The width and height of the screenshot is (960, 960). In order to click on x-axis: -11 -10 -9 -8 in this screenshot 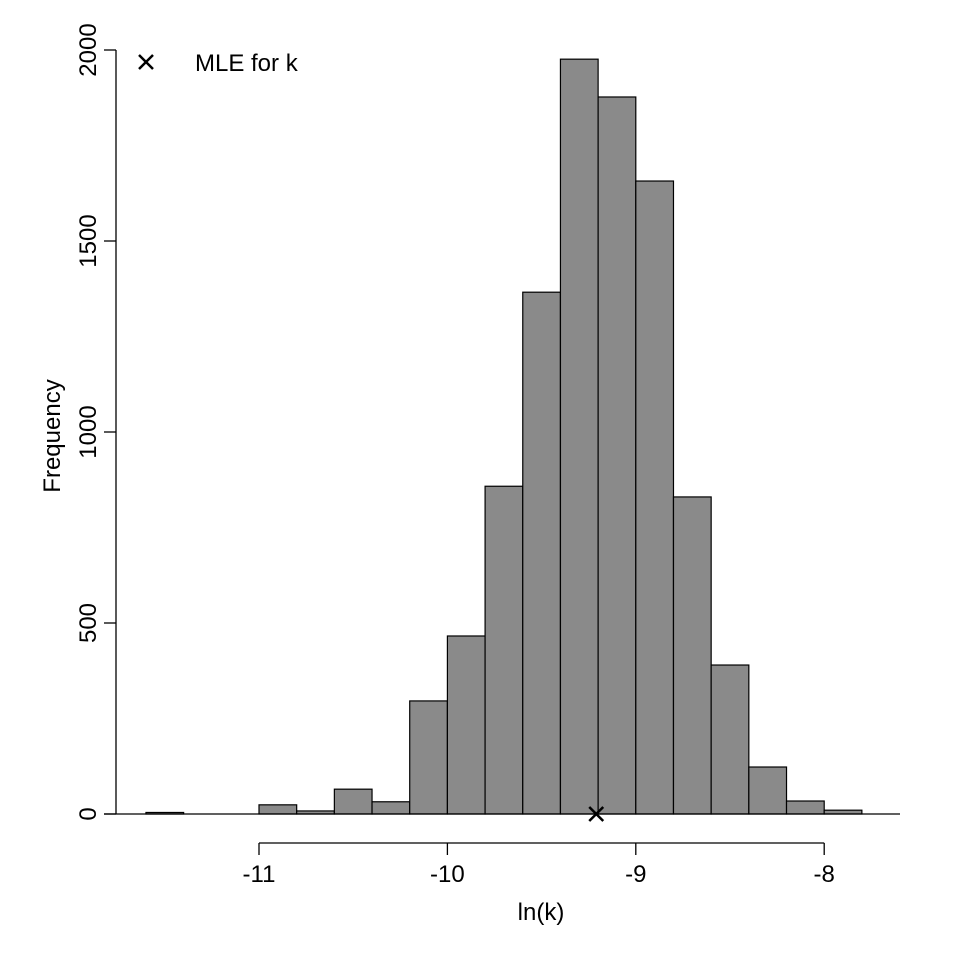, I will do `click(539, 865)`.